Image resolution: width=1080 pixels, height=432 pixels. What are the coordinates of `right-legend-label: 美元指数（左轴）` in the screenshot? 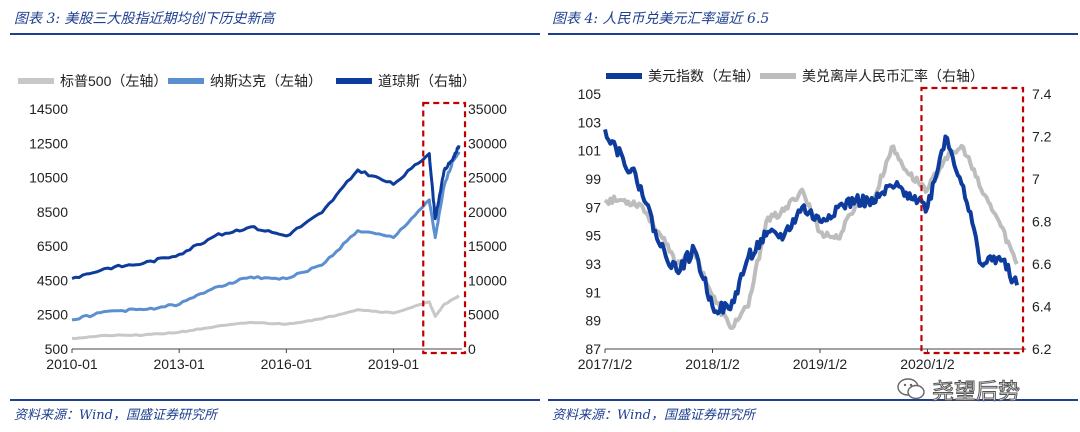 It's located at (704, 76).